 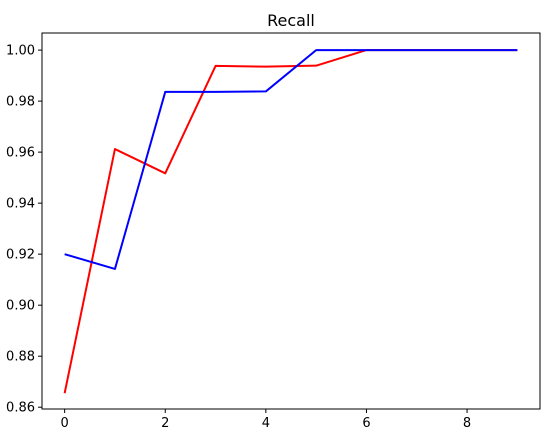 I want to click on x-tick-label: 8, so click(x=467, y=423).